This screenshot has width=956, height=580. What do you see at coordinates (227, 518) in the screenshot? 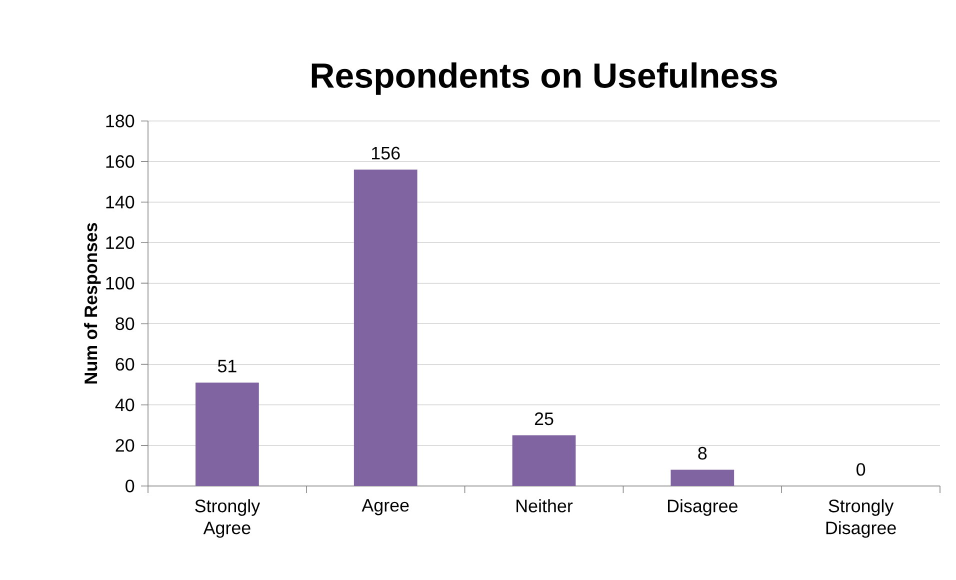
I see `x-tick-label: Strongly Agree` at bounding box center [227, 518].